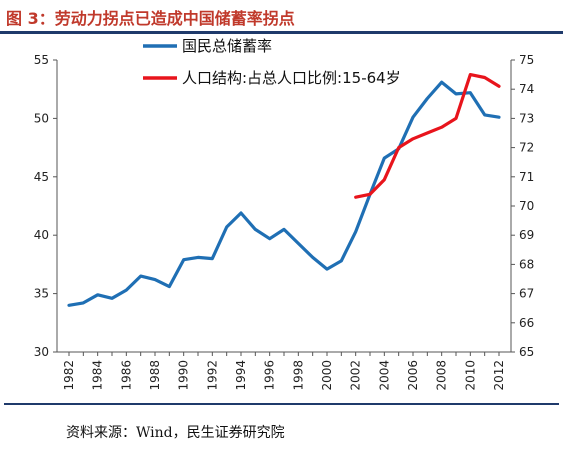 The height and width of the screenshot is (451, 563). I want to click on x-tick-label: 2008, so click(442, 375).